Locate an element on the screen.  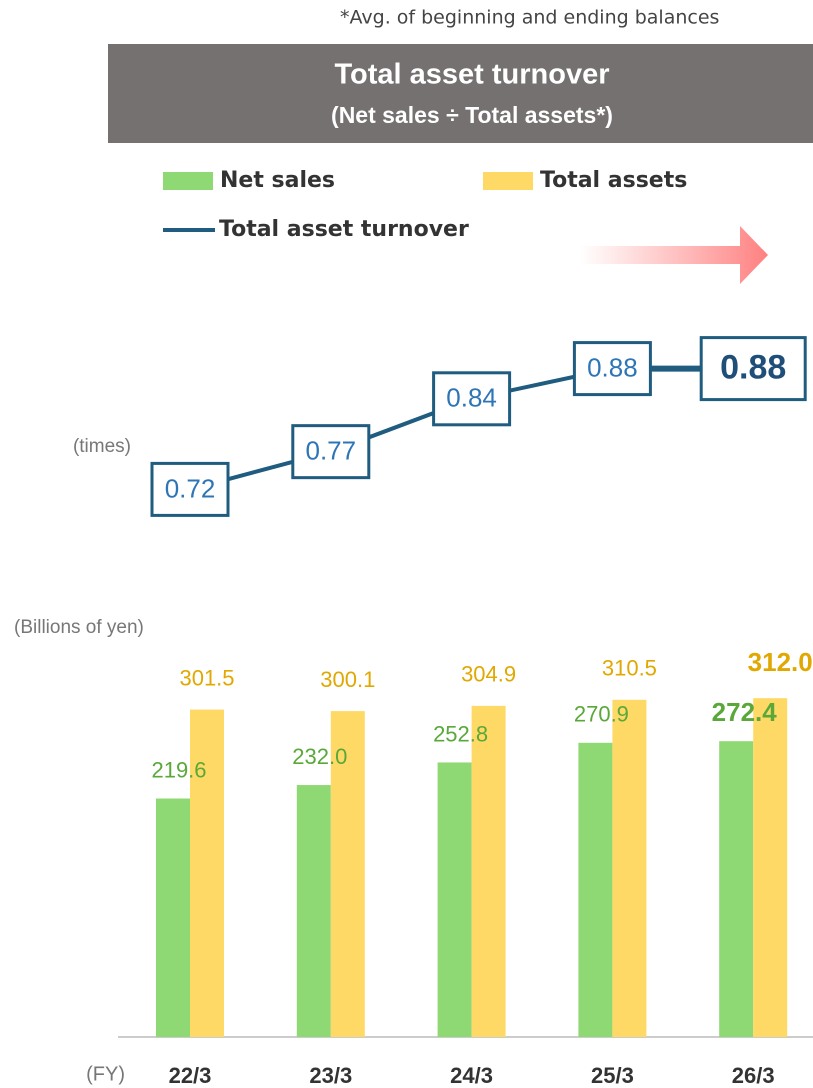
legend-label: Total assets is located at coordinates (613, 180).